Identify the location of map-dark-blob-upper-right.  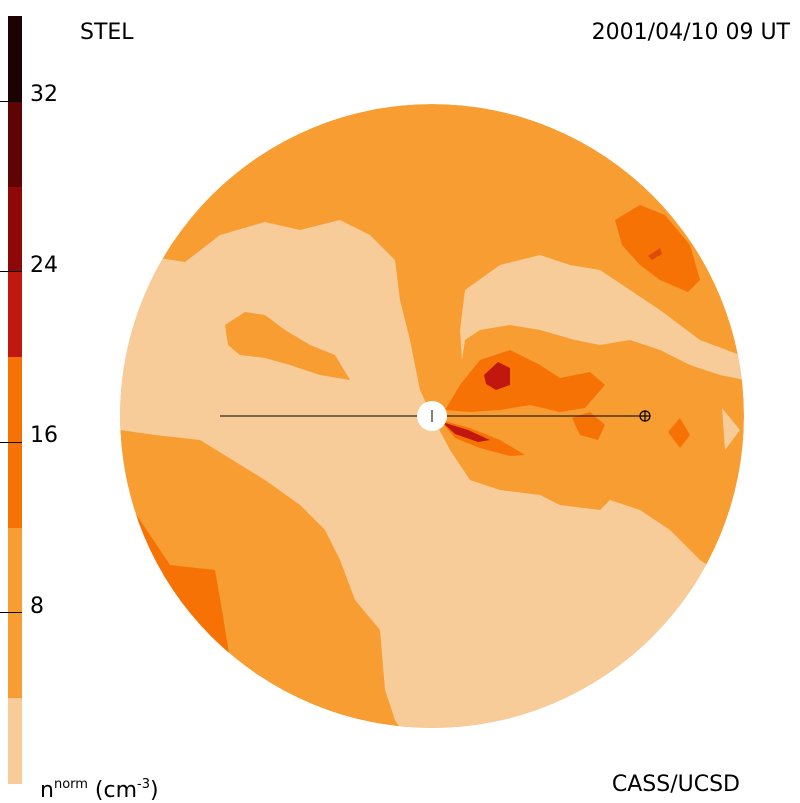
(657, 248).